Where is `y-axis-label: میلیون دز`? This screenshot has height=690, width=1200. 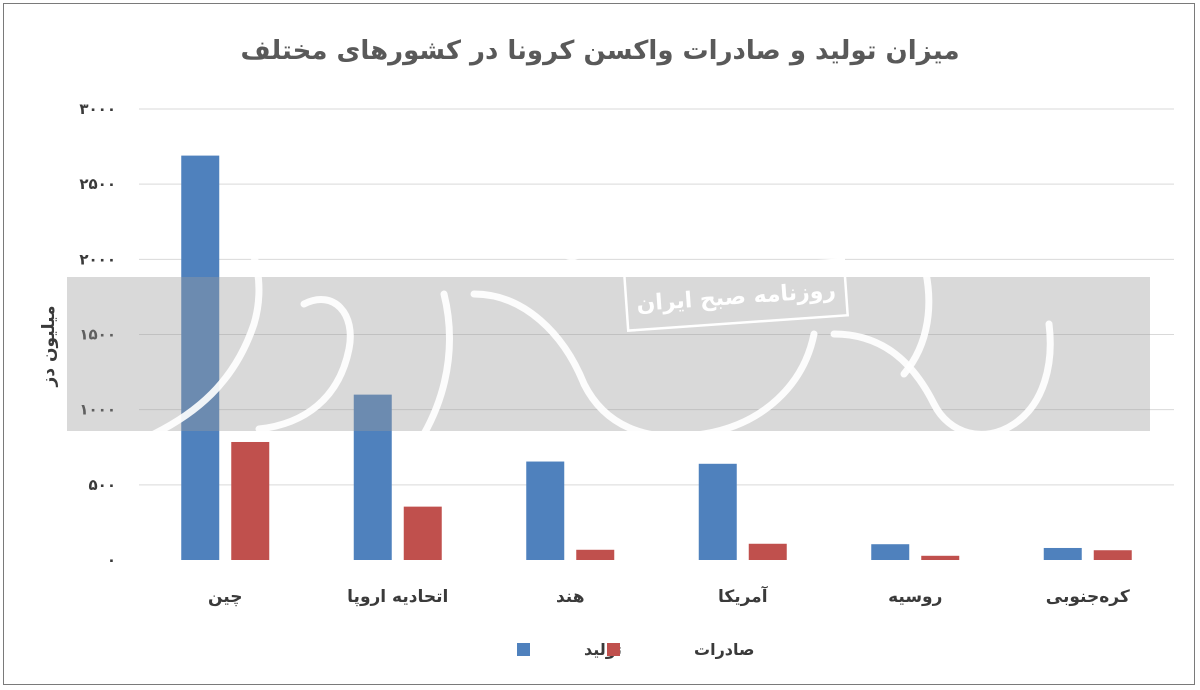
y-axis-label: میلیون دز is located at coordinates (49, 347).